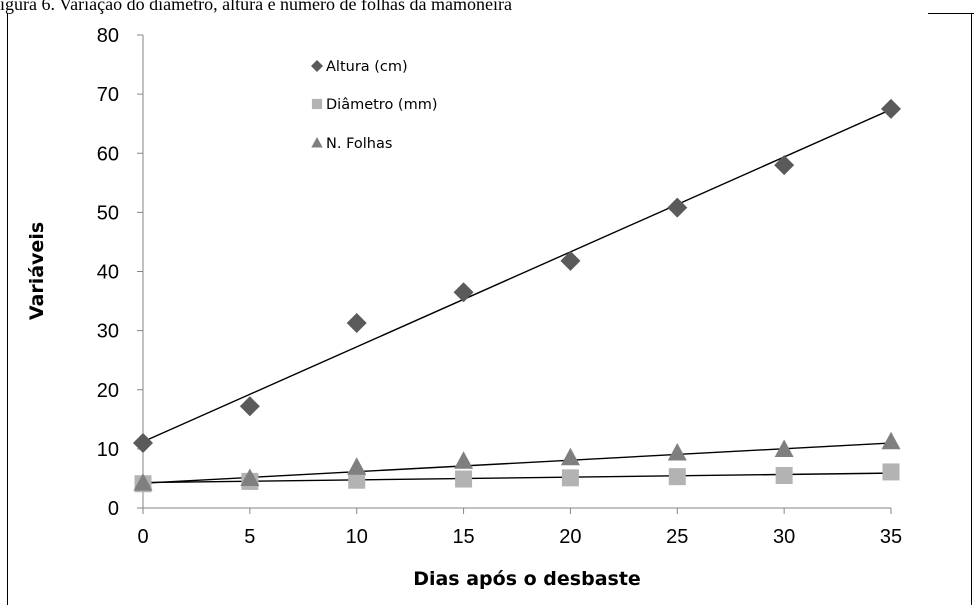 The height and width of the screenshot is (606, 974). What do you see at coordinates (951, 13) in the screenshot?
I see `caption-rule` at bounding box center [951, 13].